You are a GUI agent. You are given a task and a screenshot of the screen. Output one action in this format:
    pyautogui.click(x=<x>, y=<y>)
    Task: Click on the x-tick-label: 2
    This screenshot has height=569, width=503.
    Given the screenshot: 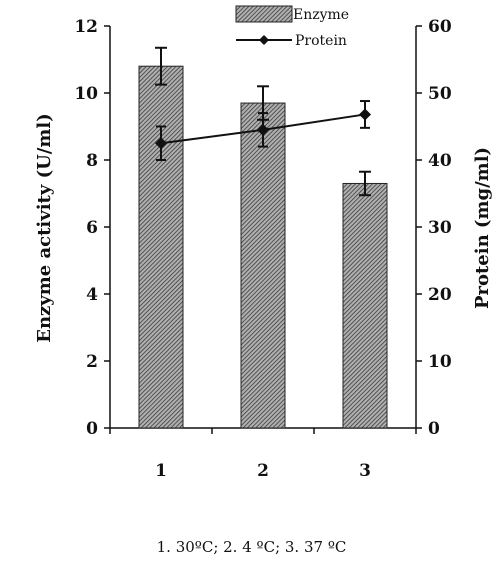 What is the action you would take?
    pyautogui.click(x=263, y=471)
    